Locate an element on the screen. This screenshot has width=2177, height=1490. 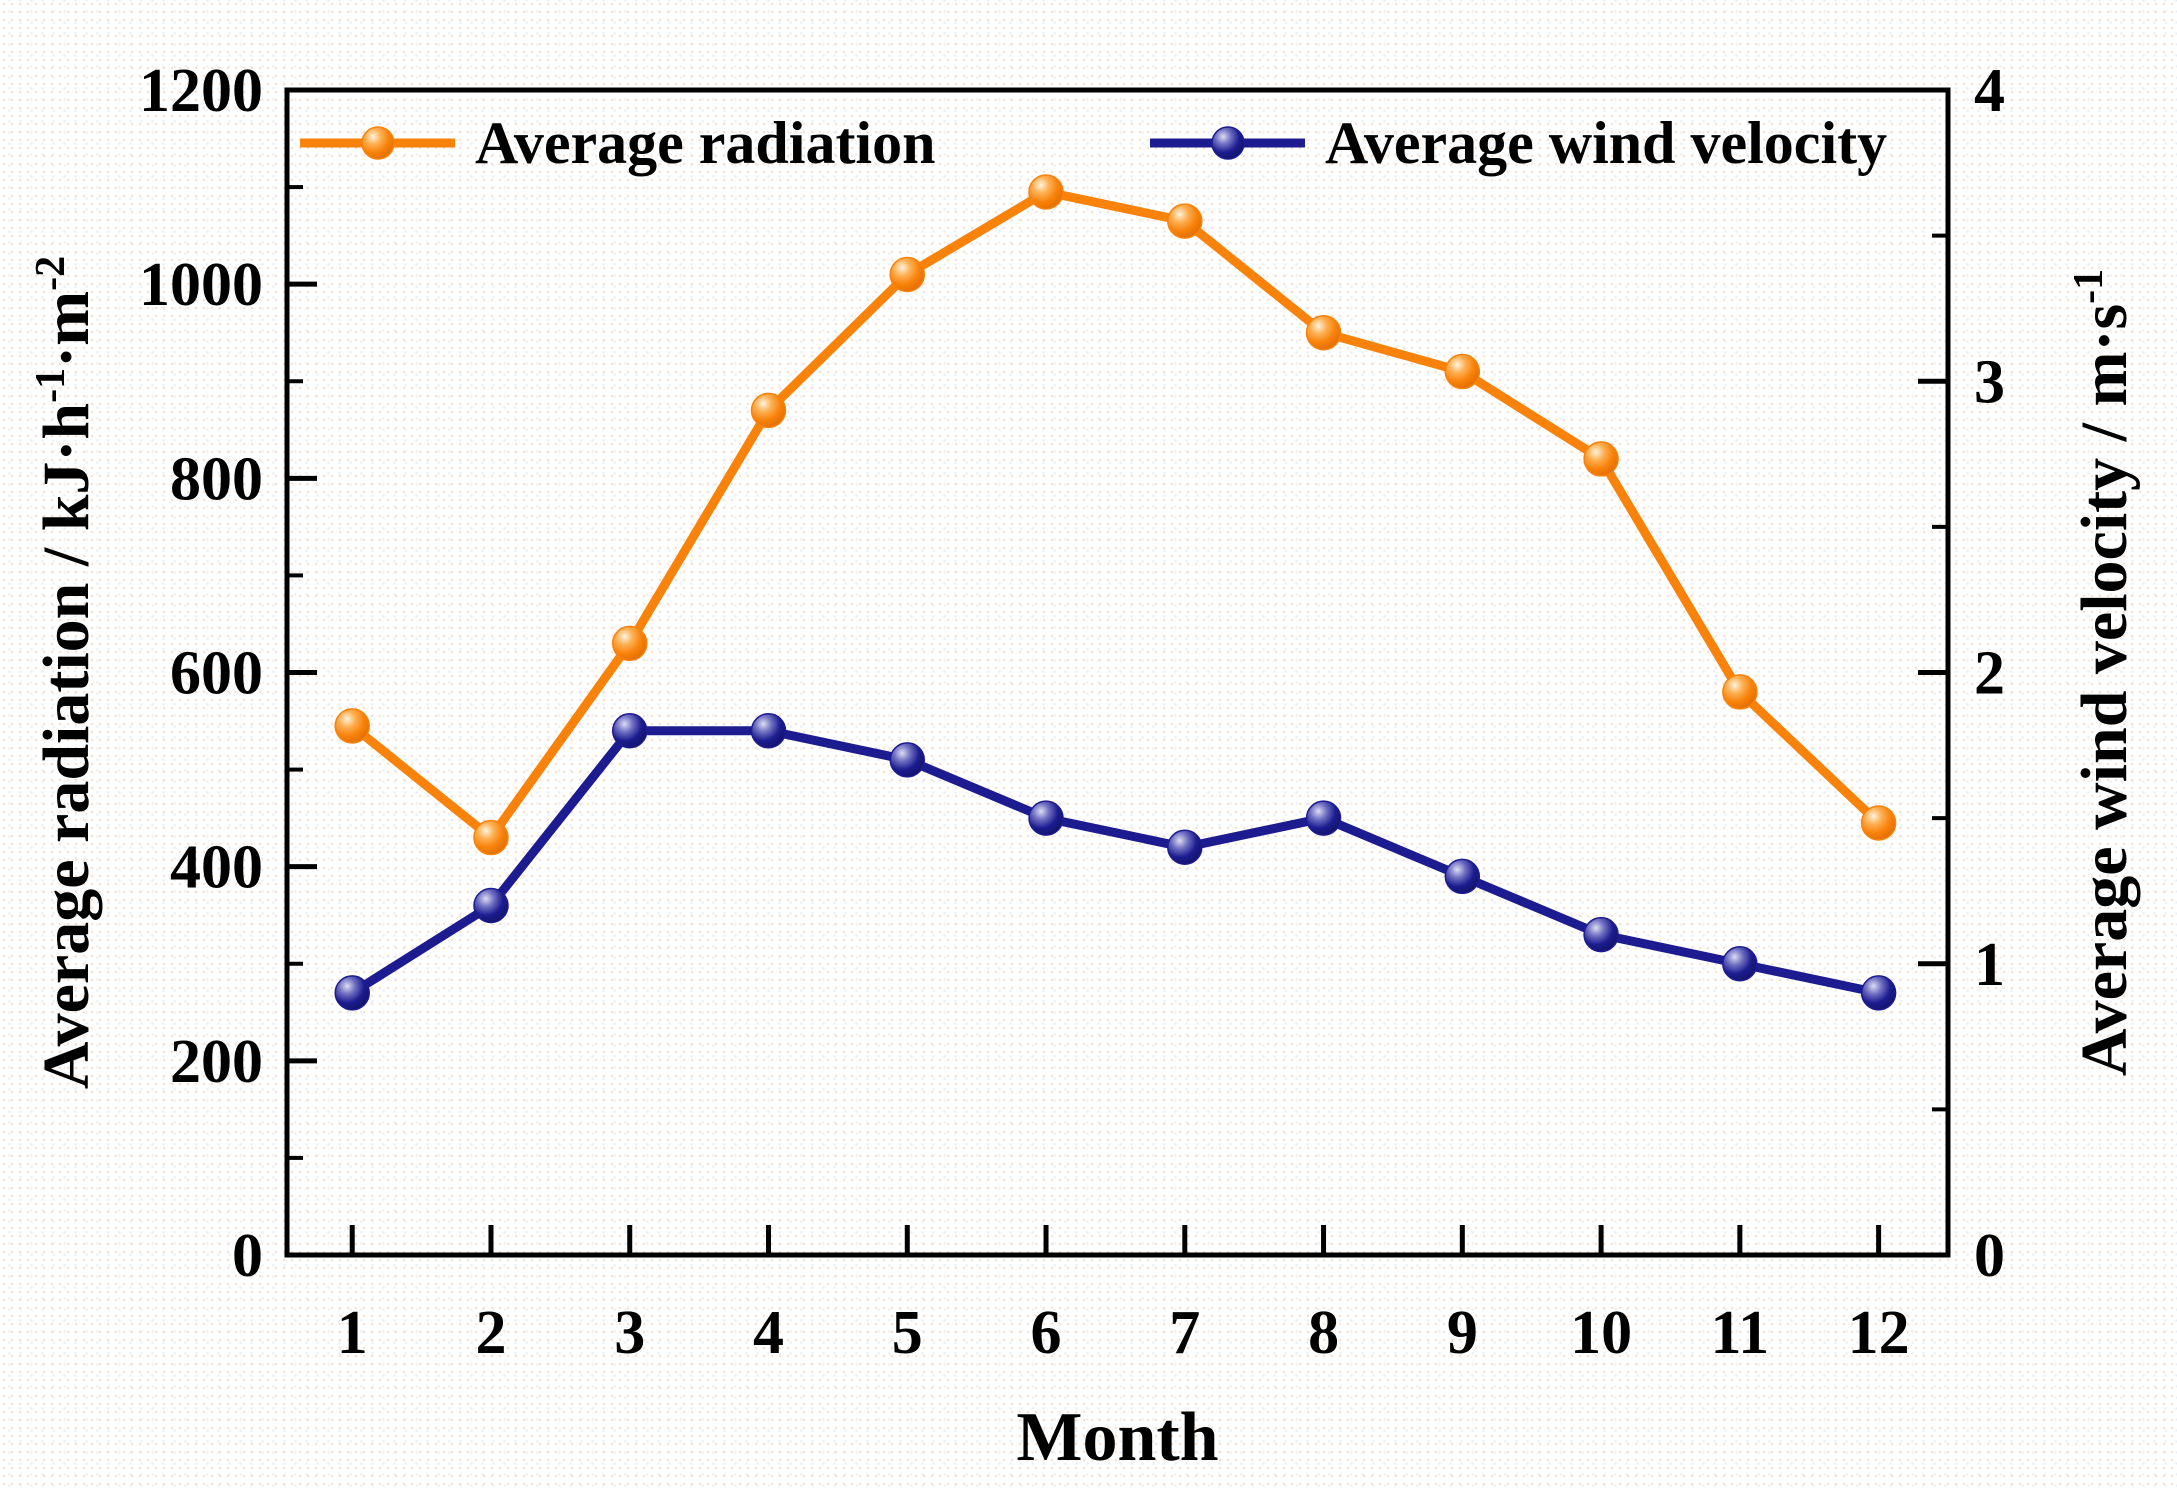
right-axis-ticks: 0 1 2 3 4 is located at coordinates (1961, 673).